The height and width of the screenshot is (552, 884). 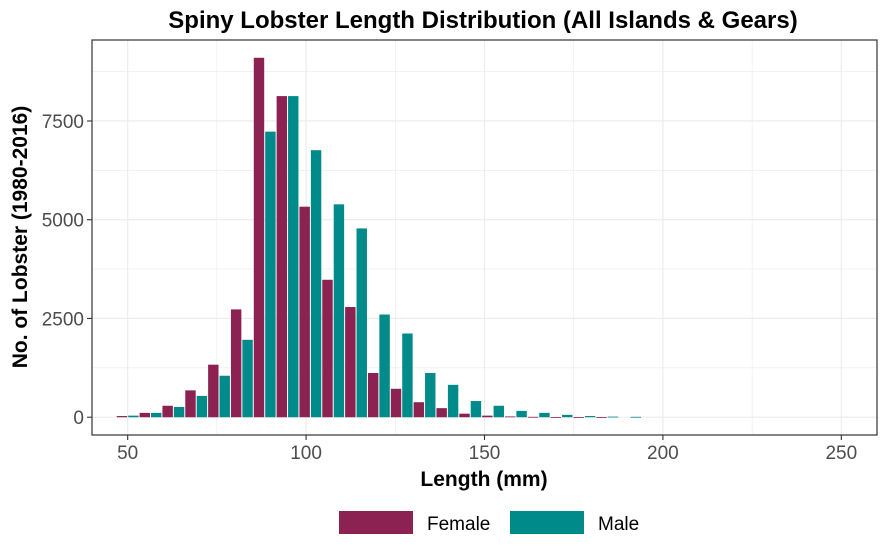 What do you see at coordinates (841, 453) in the screenshot?
I see `x-tick-label: 250` at bounding box center [841, 453].